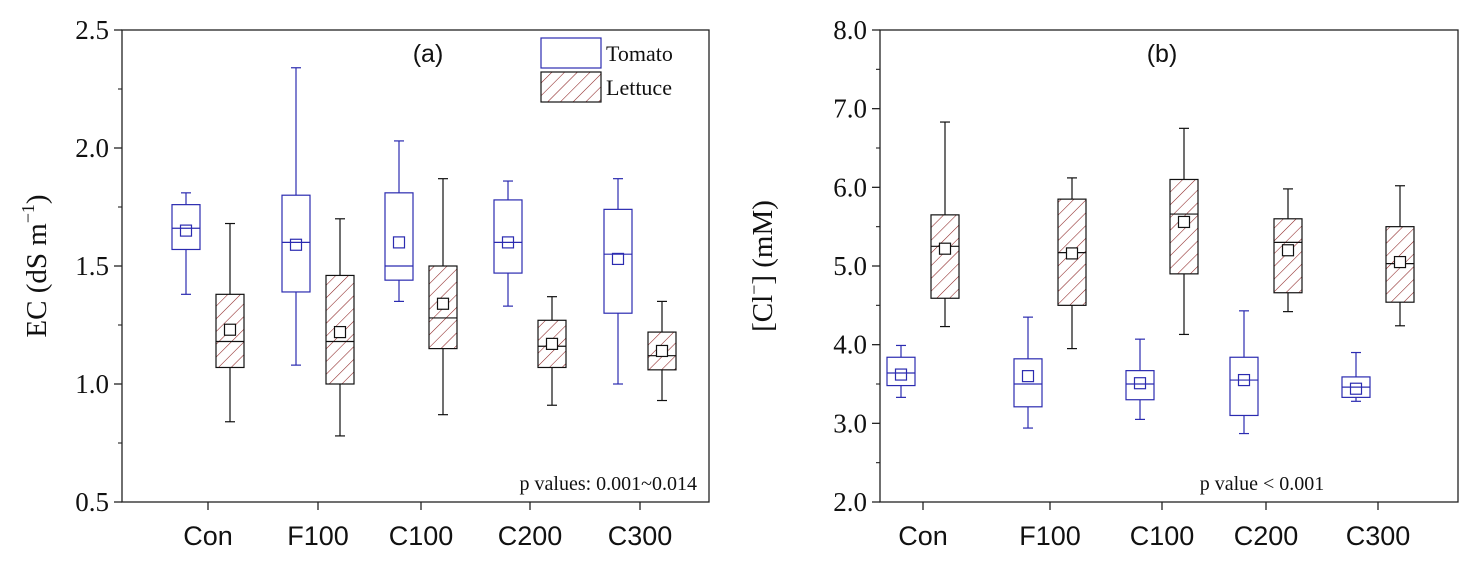 The height and width of the screenshot is (562, 1462). I want to click on y-tick-label: 0.5, so click(92, 502).